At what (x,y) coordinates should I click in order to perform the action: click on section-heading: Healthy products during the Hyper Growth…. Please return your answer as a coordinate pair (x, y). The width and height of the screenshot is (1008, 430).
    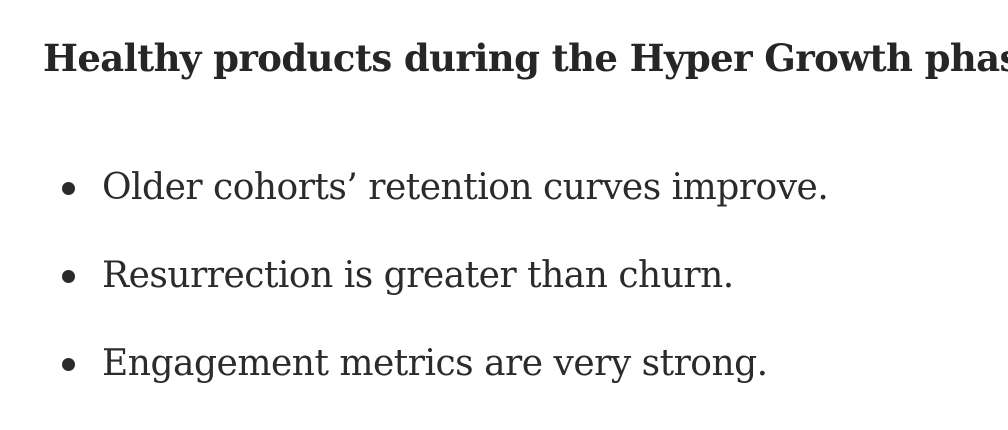
    Looking at the image, I should click on (525, 58).